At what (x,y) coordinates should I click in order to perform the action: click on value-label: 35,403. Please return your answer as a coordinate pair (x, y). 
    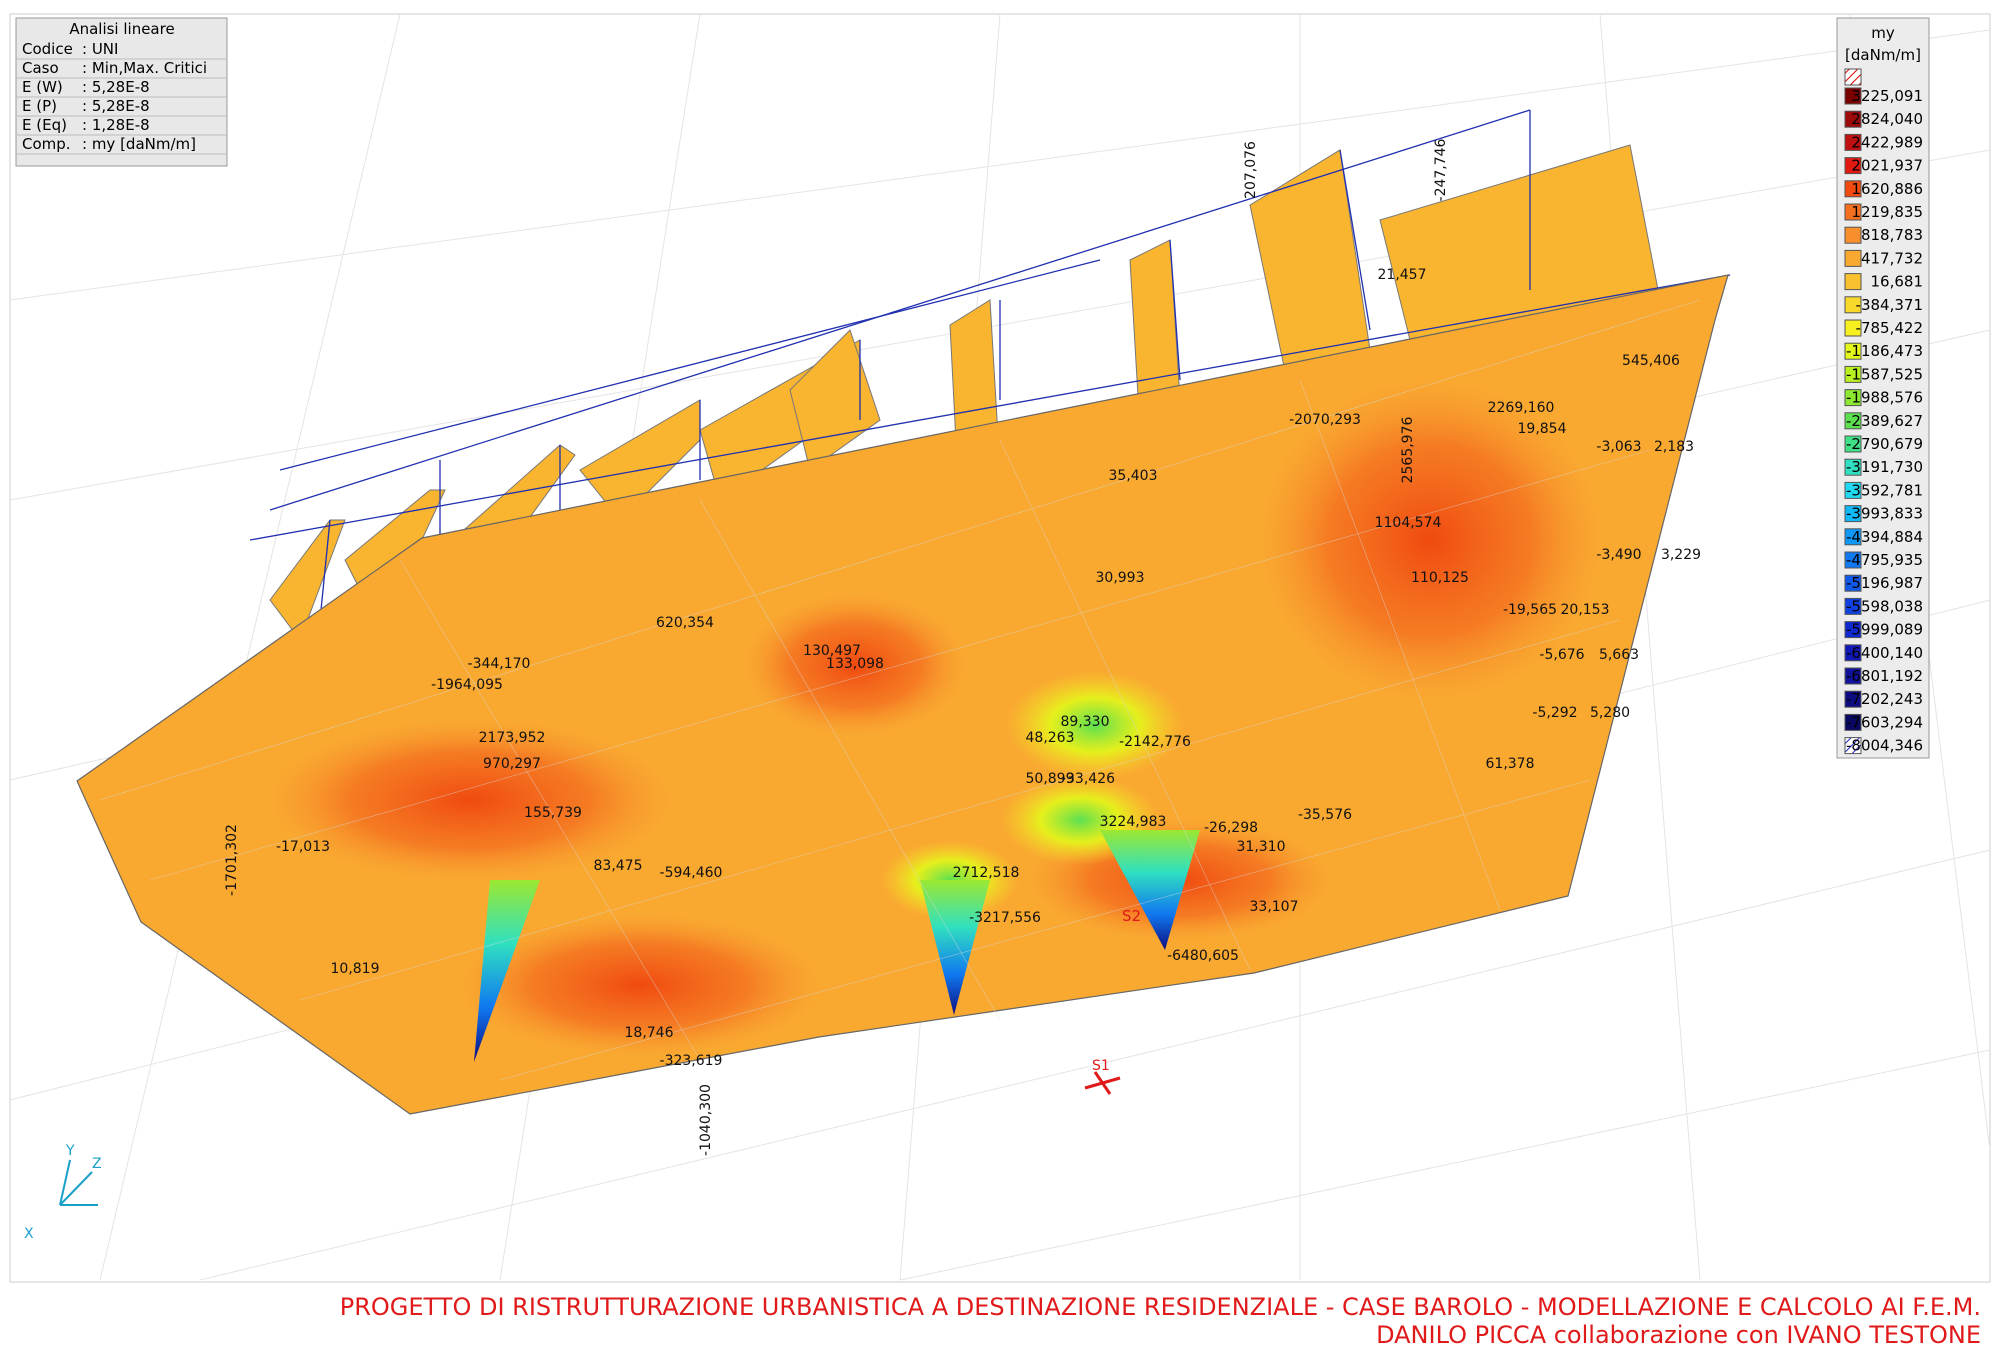
    Looking at the image, I should click on (1133, 476).